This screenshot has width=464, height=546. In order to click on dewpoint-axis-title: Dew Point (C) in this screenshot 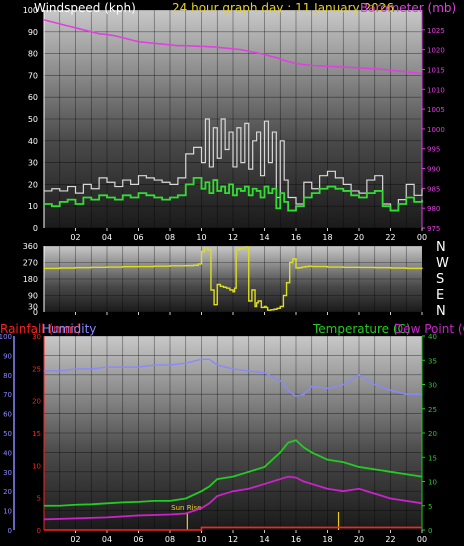, I will do `click(429, 329)`.